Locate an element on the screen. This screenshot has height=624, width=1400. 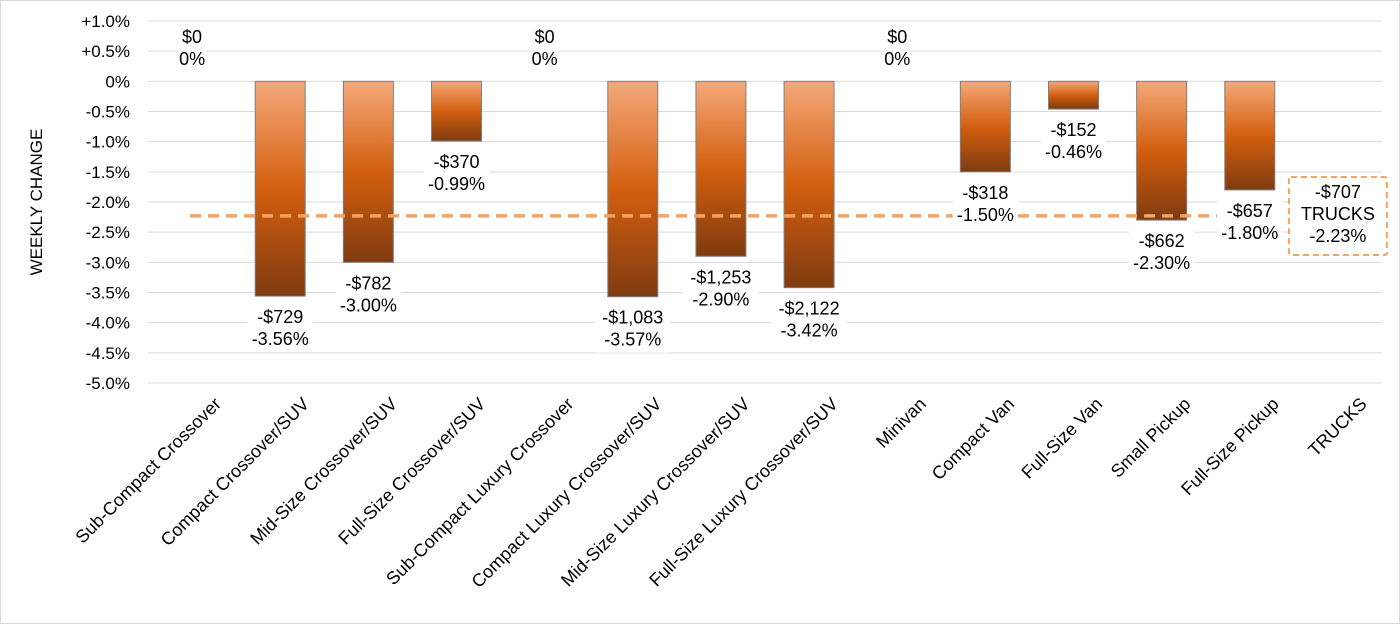
data-label: -3.42% is located at coordinates (809, 331).